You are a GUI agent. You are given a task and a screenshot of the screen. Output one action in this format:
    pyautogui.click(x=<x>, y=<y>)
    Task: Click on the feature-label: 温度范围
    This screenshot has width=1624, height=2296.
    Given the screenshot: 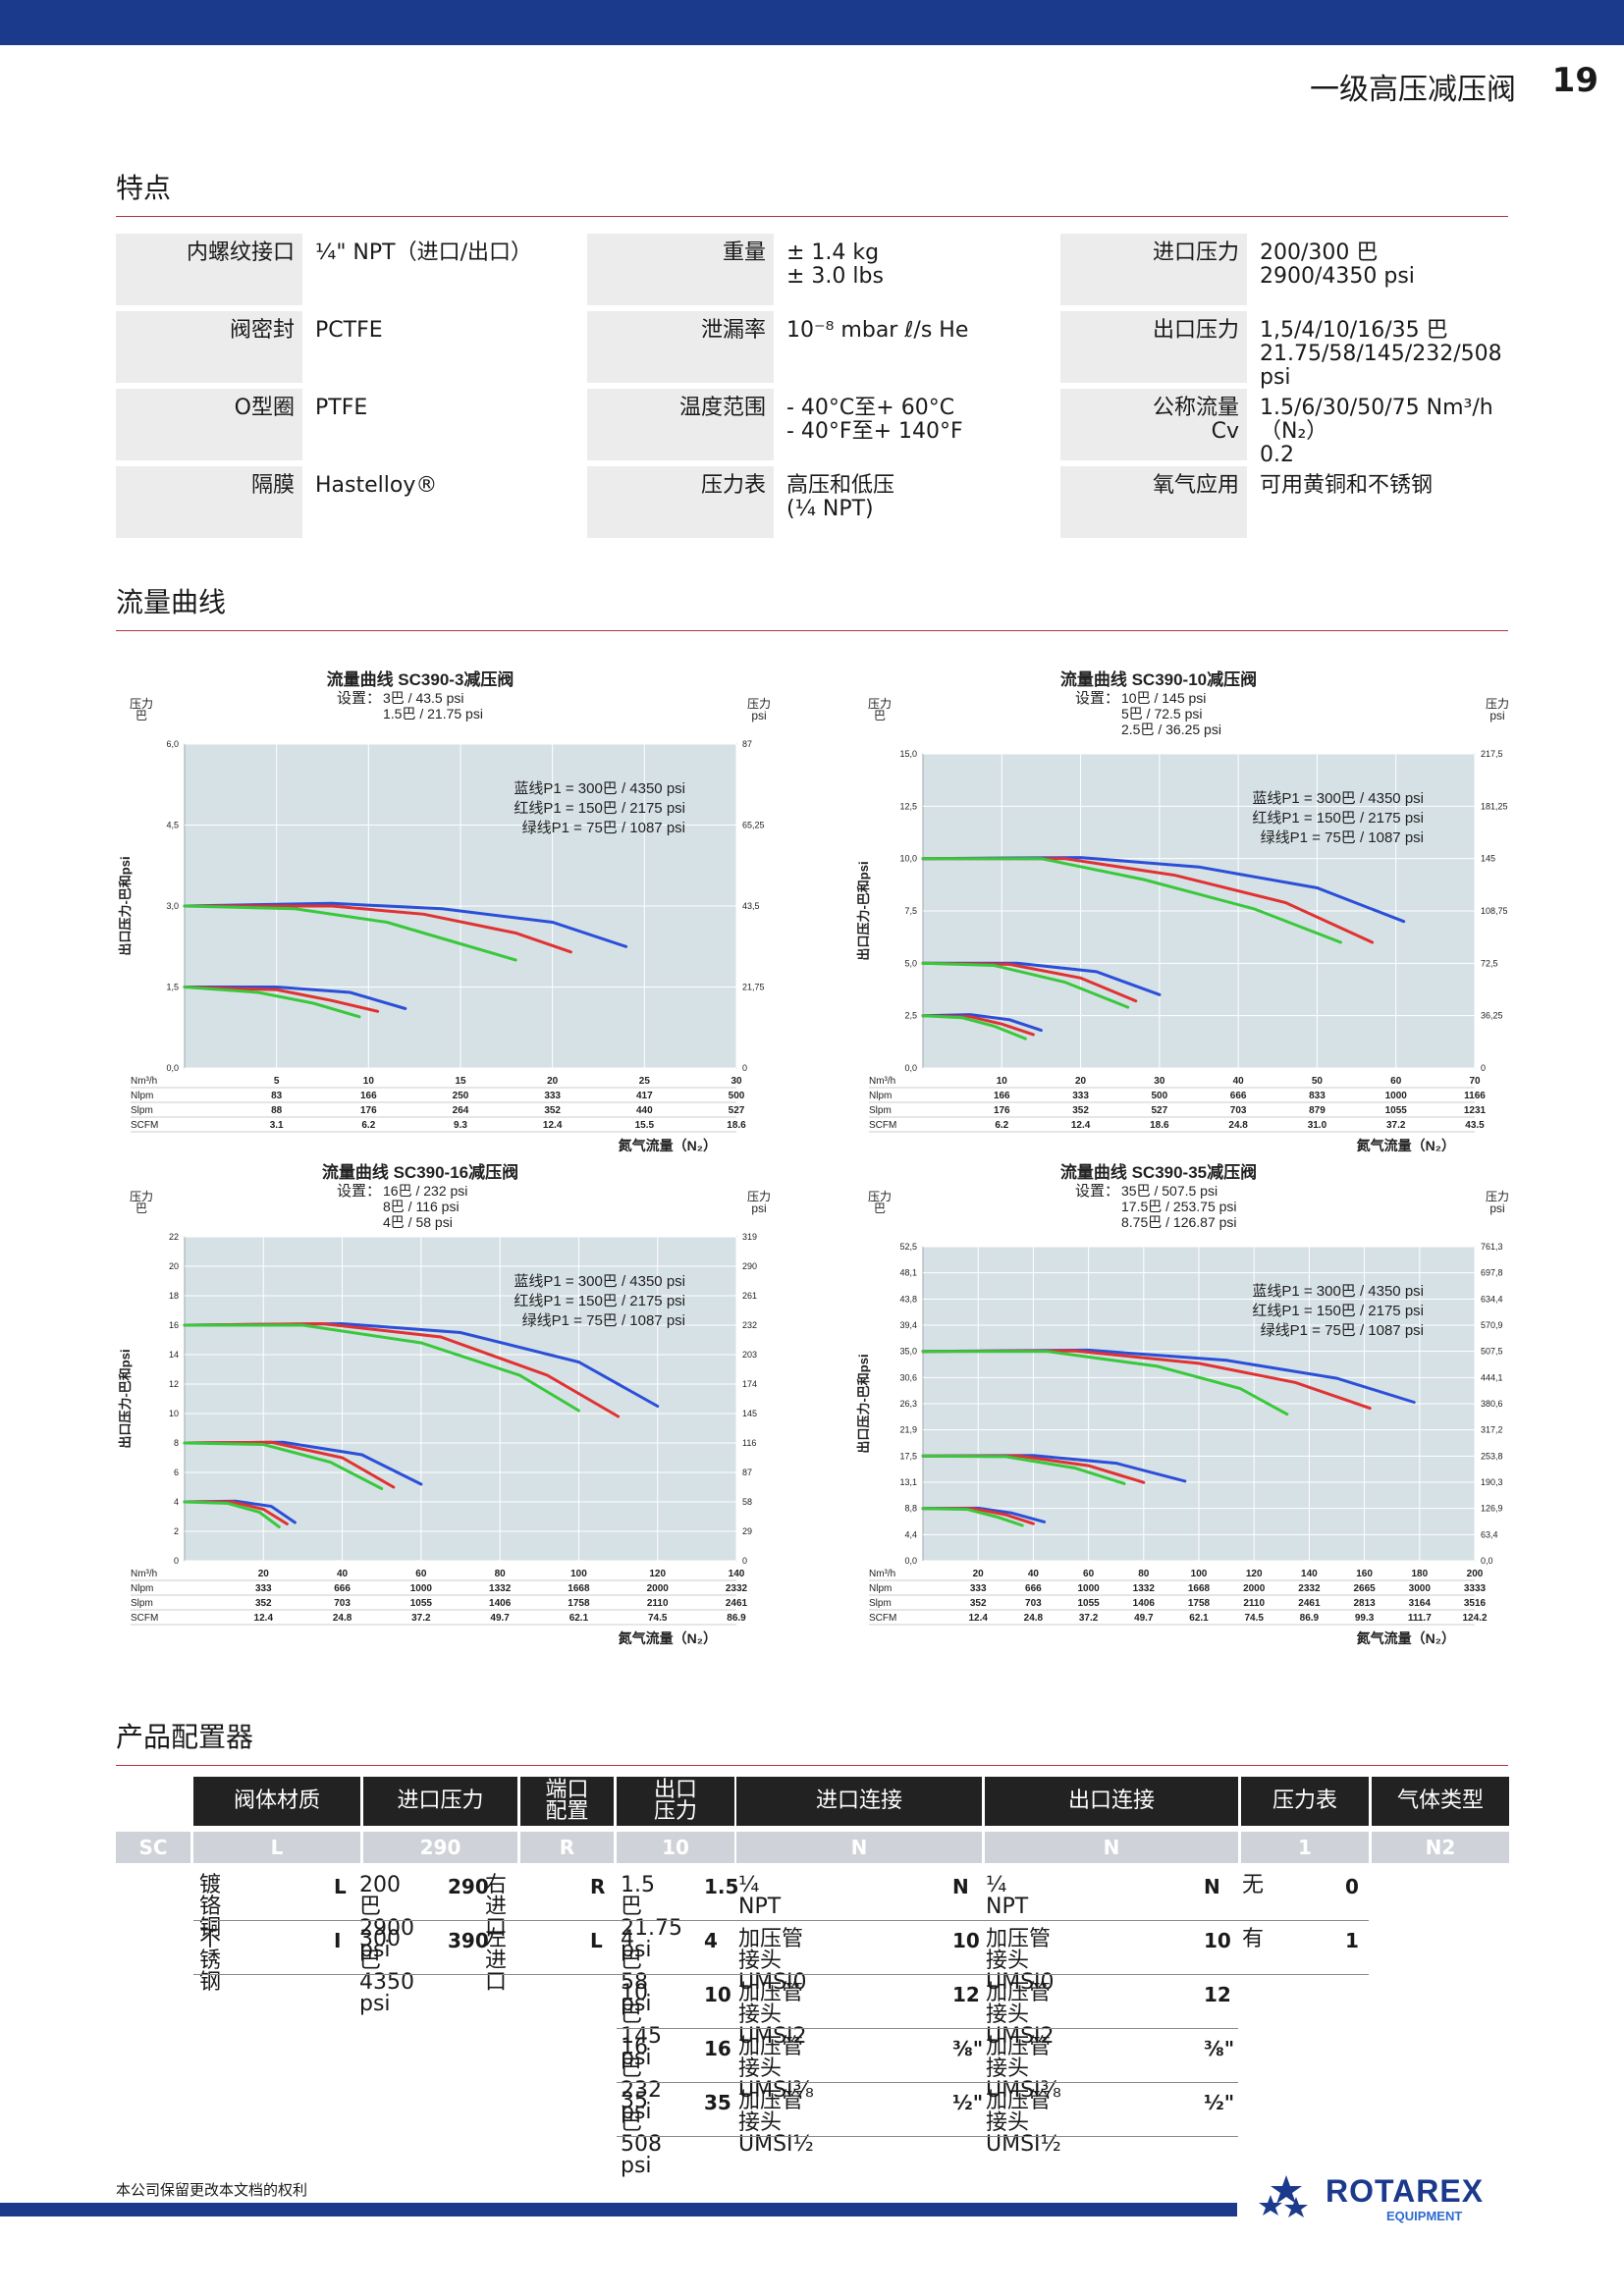 What is the action you would take?
    pyautogui.click(x=680, y=425)
    